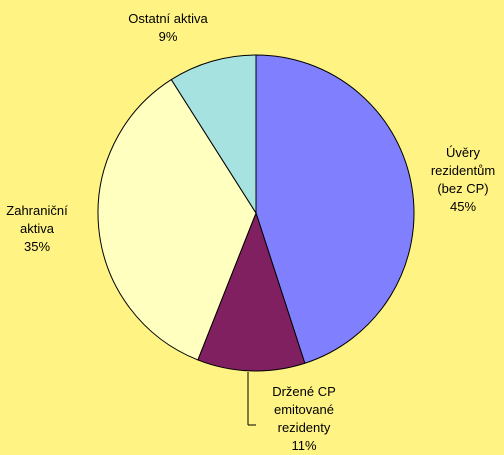 The width and height of the screenshot is (504, 455). Describe the element at coordinates (168, 36) in the screenshot. I see `value-label: 9%` at that location.